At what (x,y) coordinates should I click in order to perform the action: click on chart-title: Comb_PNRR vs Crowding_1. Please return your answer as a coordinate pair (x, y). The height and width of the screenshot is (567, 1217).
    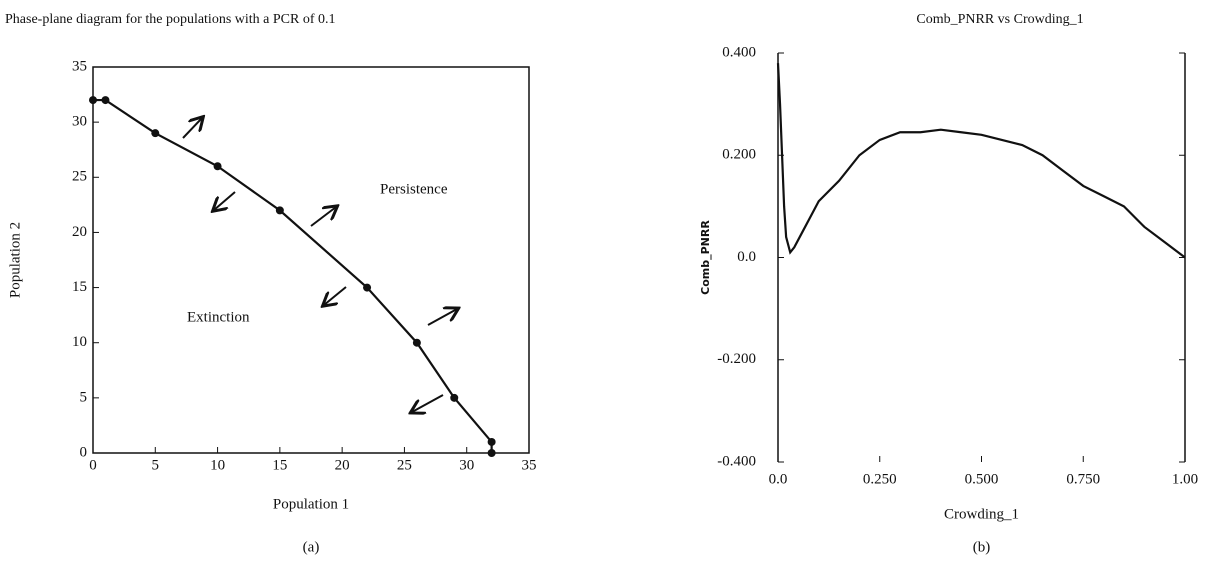
    Looking at the image, I should click on (999, 19).